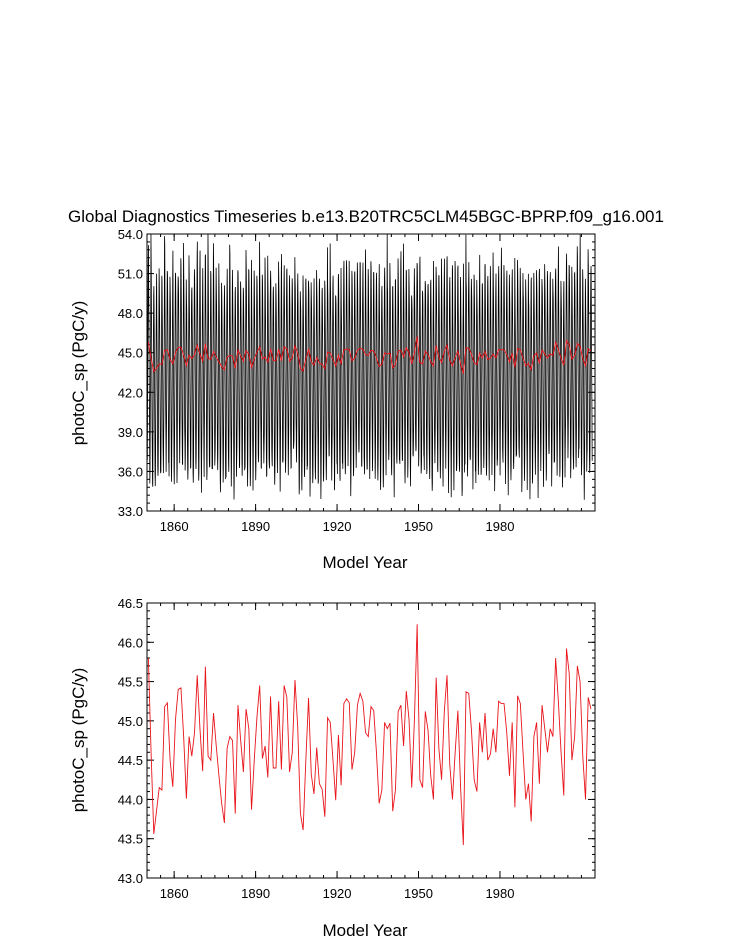  What do you see at coordinates (130, 432) in the screenshot?
I see `y-tick-label: 39.0` at bounding box center [130, 432].